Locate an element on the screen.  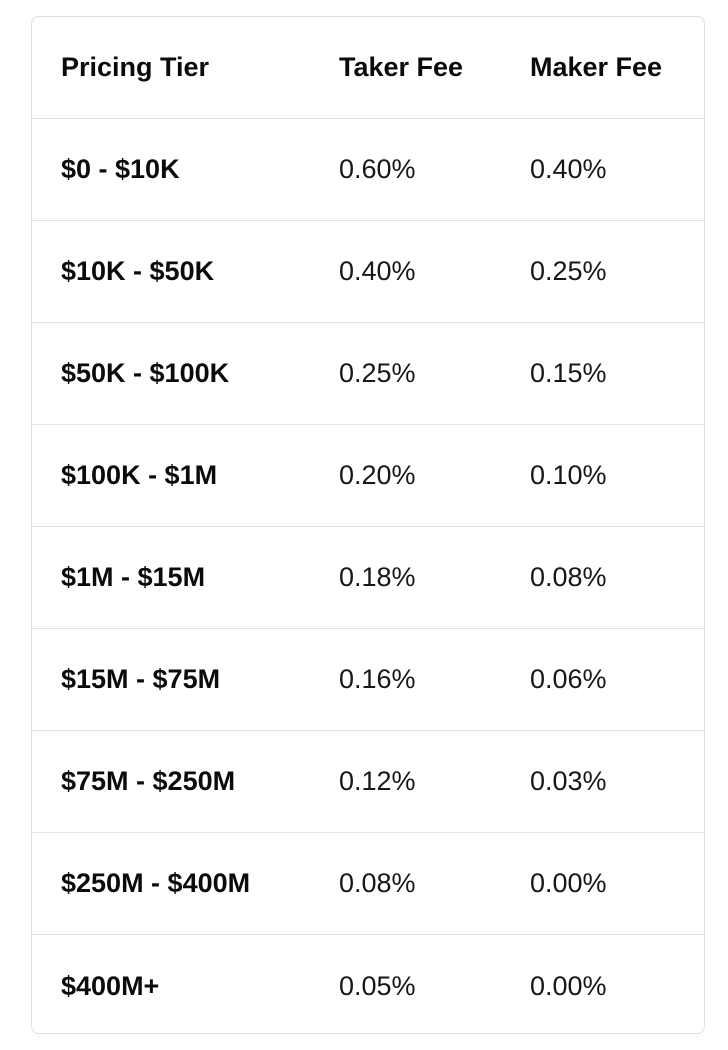
taker-fee-cell: 0.12% is located at coordinates (377, 781).